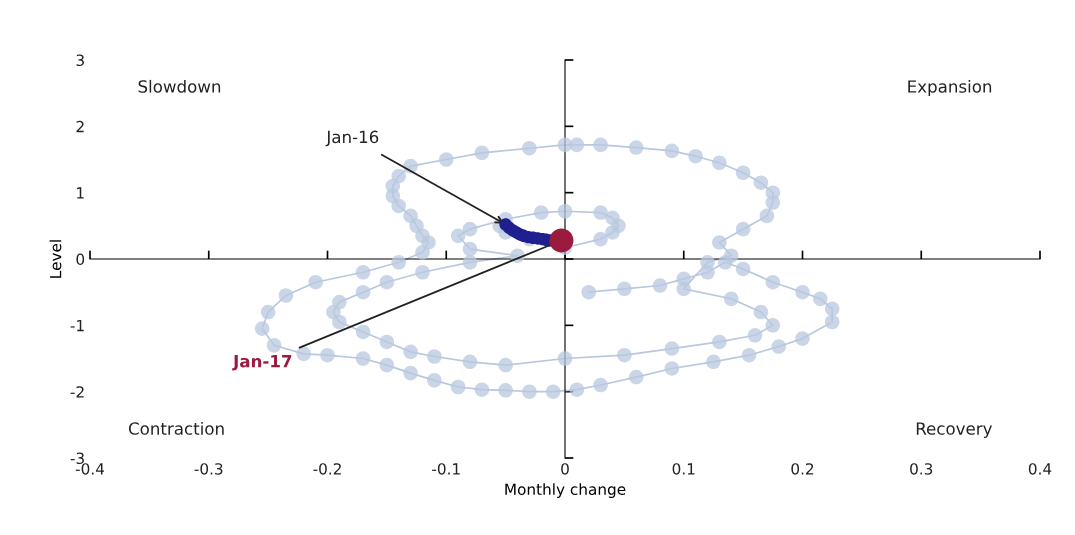 The width and height of the screenshot is (1075, 535). What do you see at coordinates (954, 430) in the screenshot?
I see `annotation: Recovery` at bounding box center [954, 430].